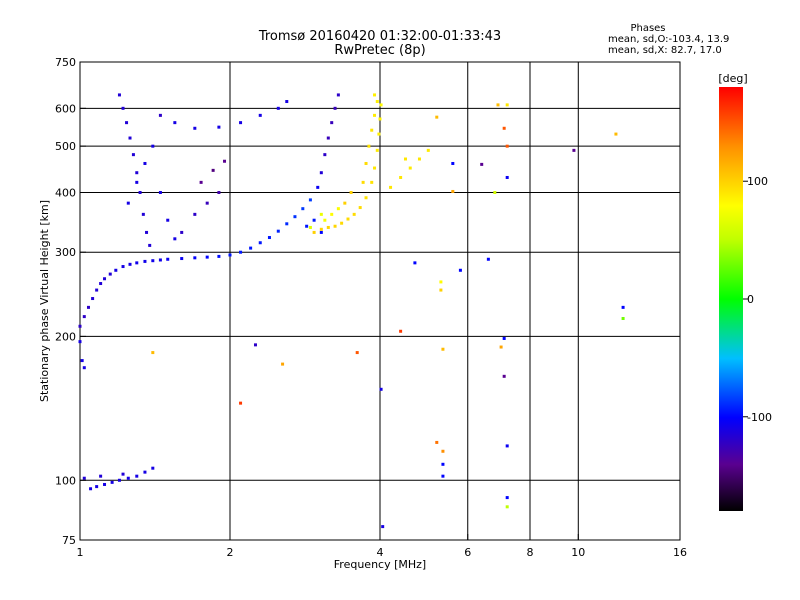 This screenshot has width=800, height=600. Describe the element at coordinates (65, 480) in the screenshot. I see `y-tick-label: 100` at that location.